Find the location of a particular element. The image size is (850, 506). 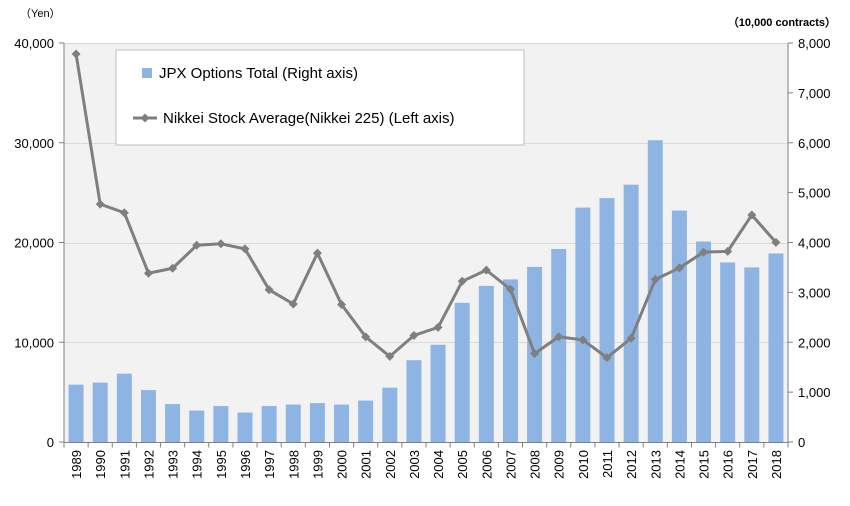

x-axis-tick-label: 1991 is located at coordinates (124, 464).